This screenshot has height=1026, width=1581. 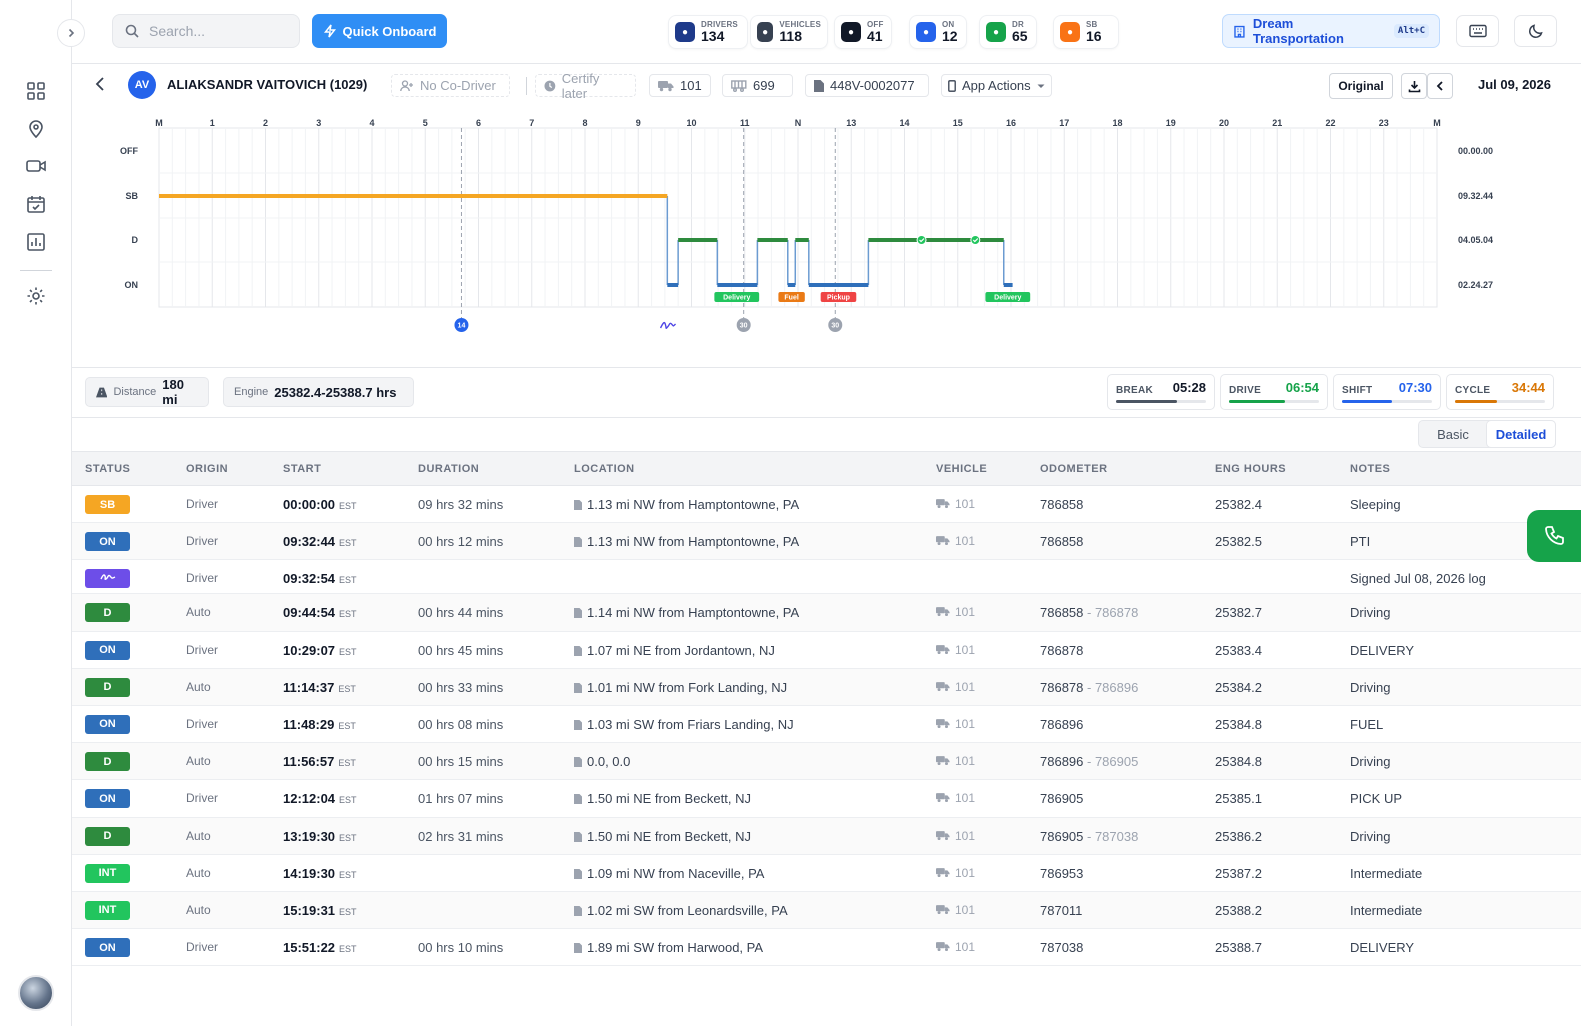 I want to click on table-row: Driver 09:32:54 EST Signed Jul 08, 2026 log, so click(x=826, y=577).